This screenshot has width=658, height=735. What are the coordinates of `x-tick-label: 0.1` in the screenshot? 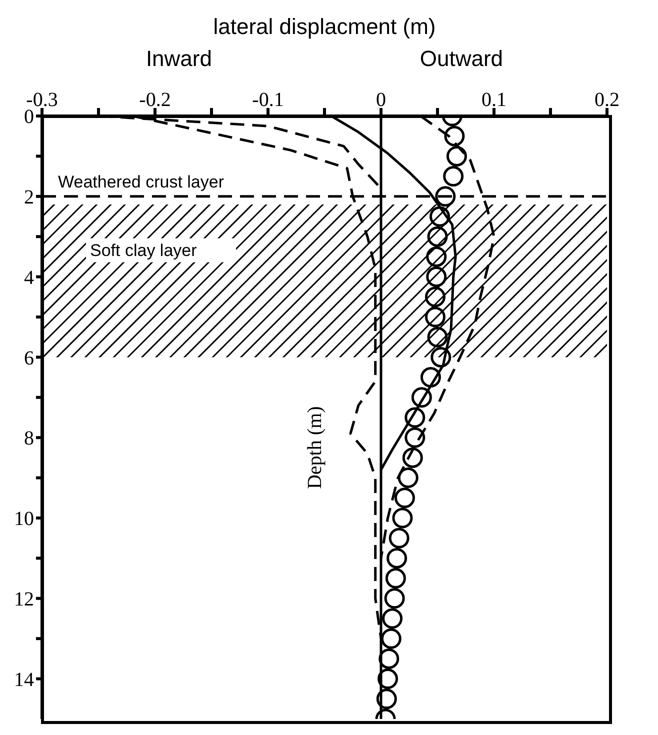 It's located at (494, 100).